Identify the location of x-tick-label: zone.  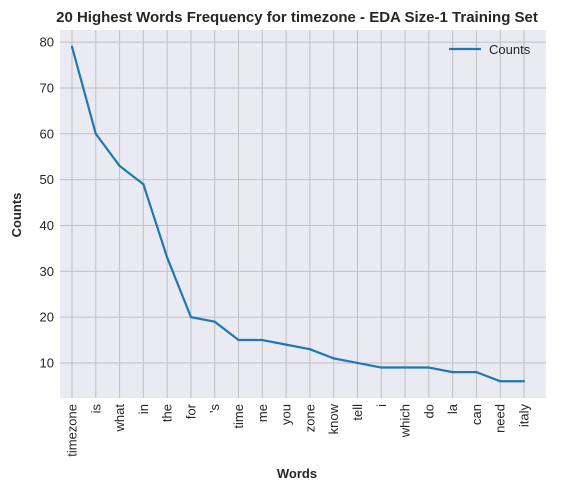
(309, 418).